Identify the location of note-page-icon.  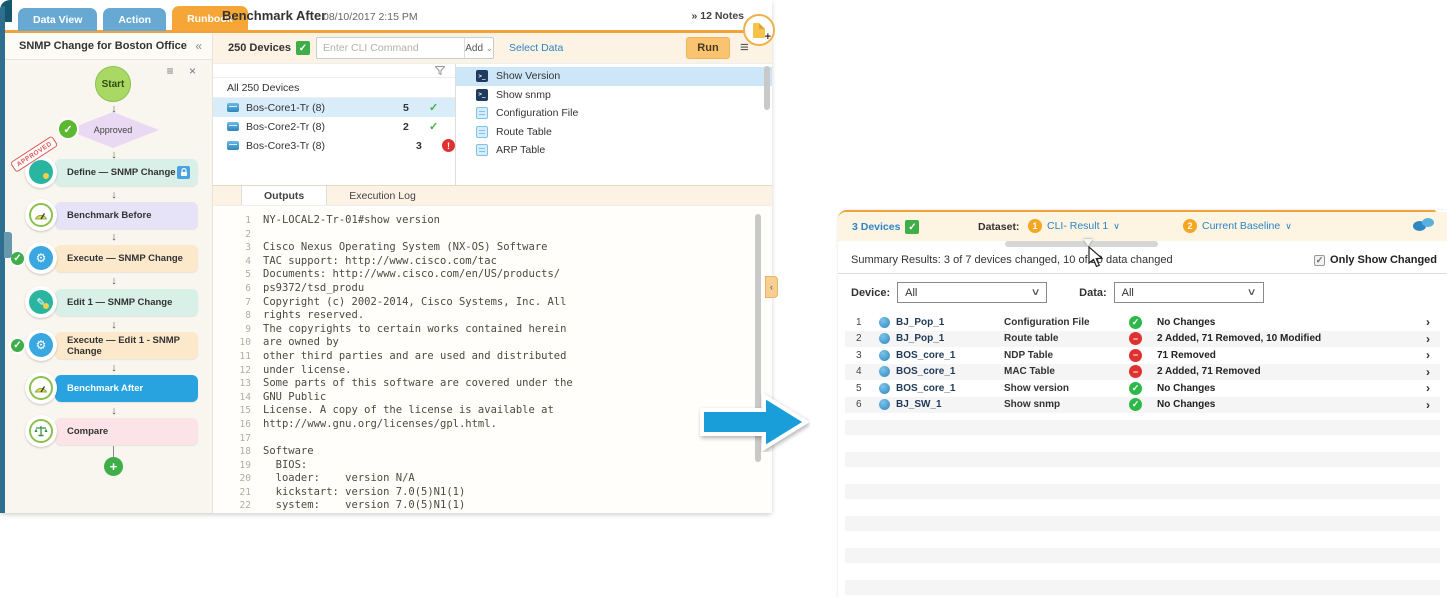
(759, 30).